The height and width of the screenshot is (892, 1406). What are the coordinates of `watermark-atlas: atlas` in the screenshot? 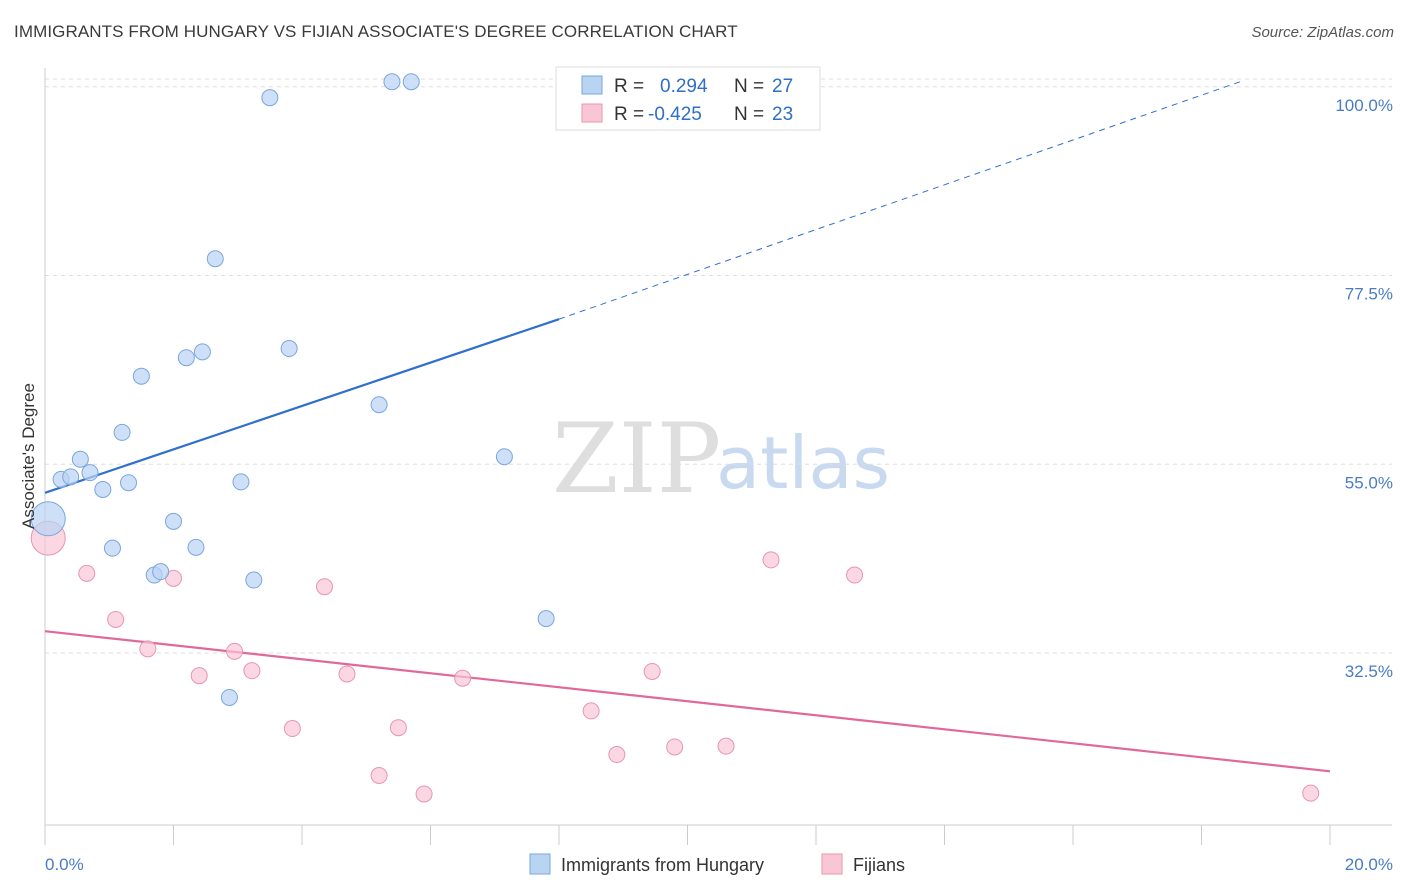 It's located at (803, 463).